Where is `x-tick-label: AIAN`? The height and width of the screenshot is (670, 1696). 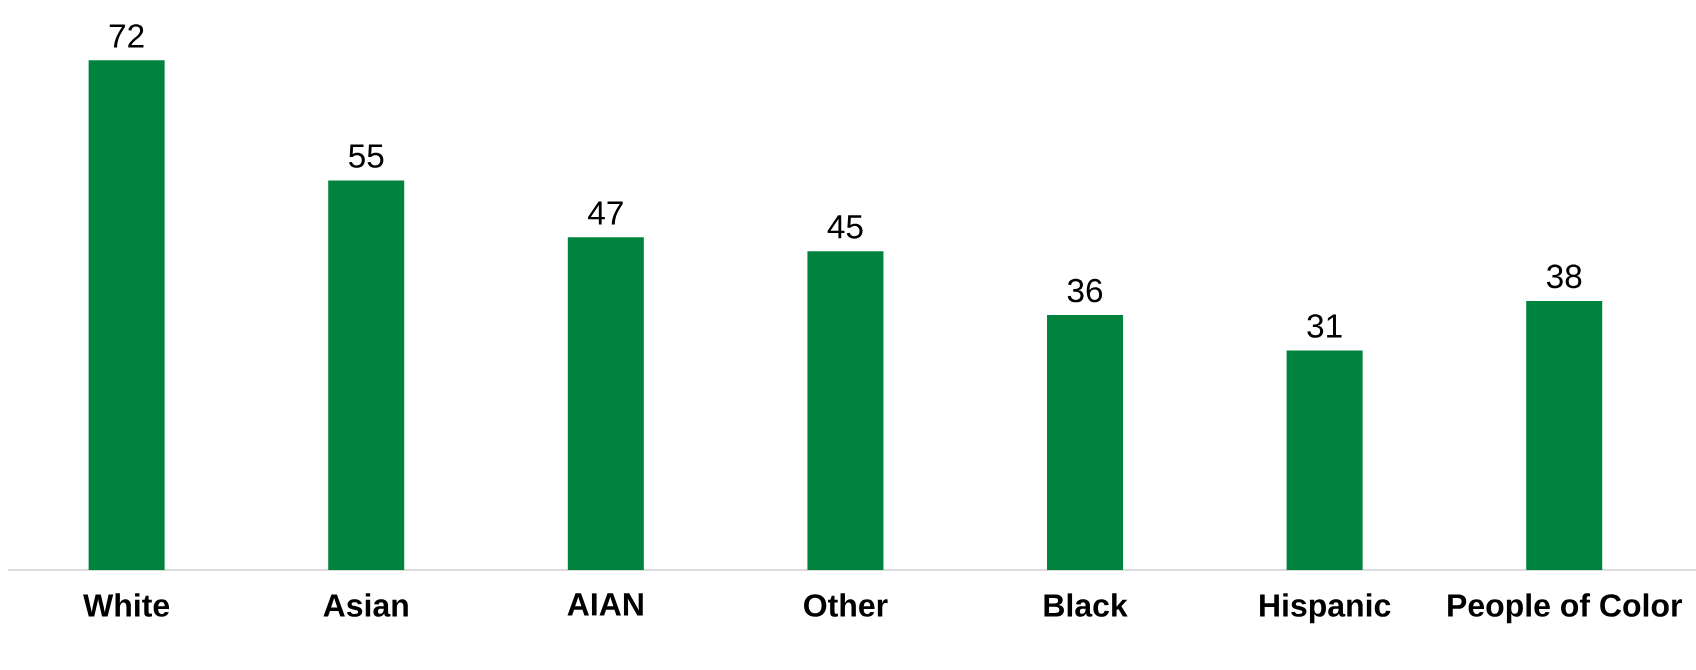
x-tick-label: AIAN is located at coordinates (605, 604).